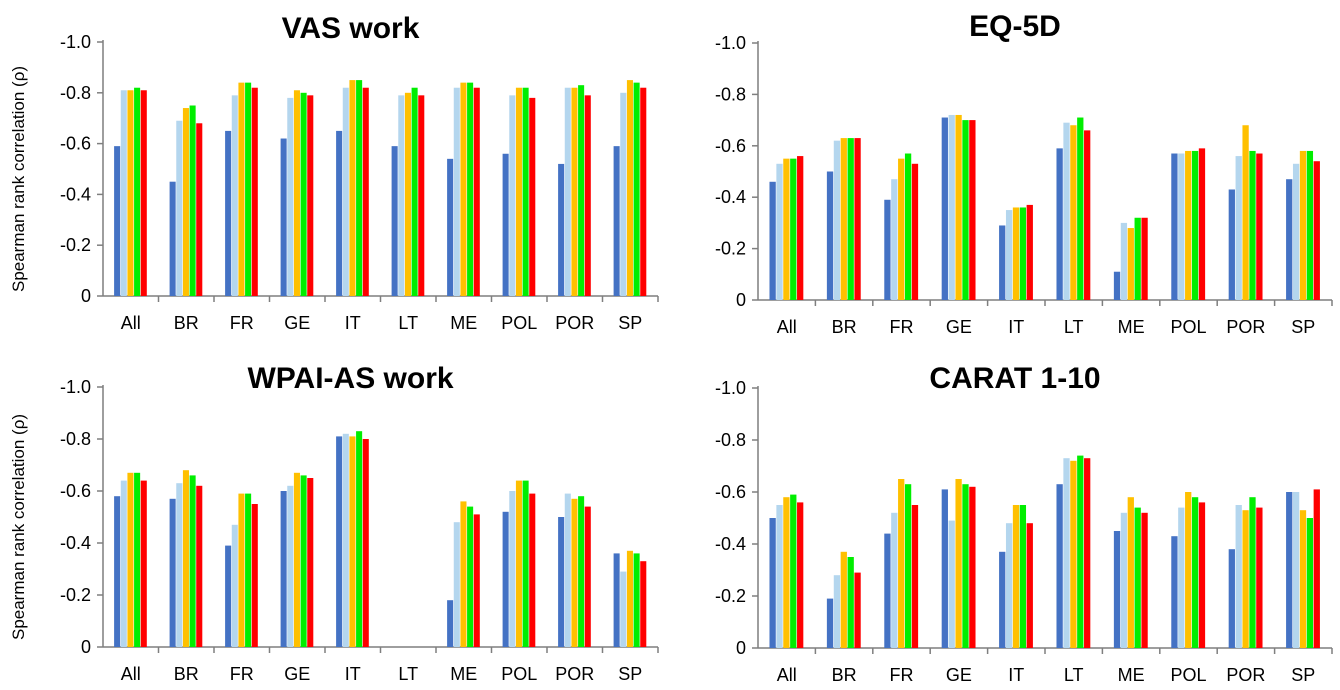 Image resolution: width=1340 pixels, height=690 pixels. I want to click on chart-title: VAS work, so click(351, 28).